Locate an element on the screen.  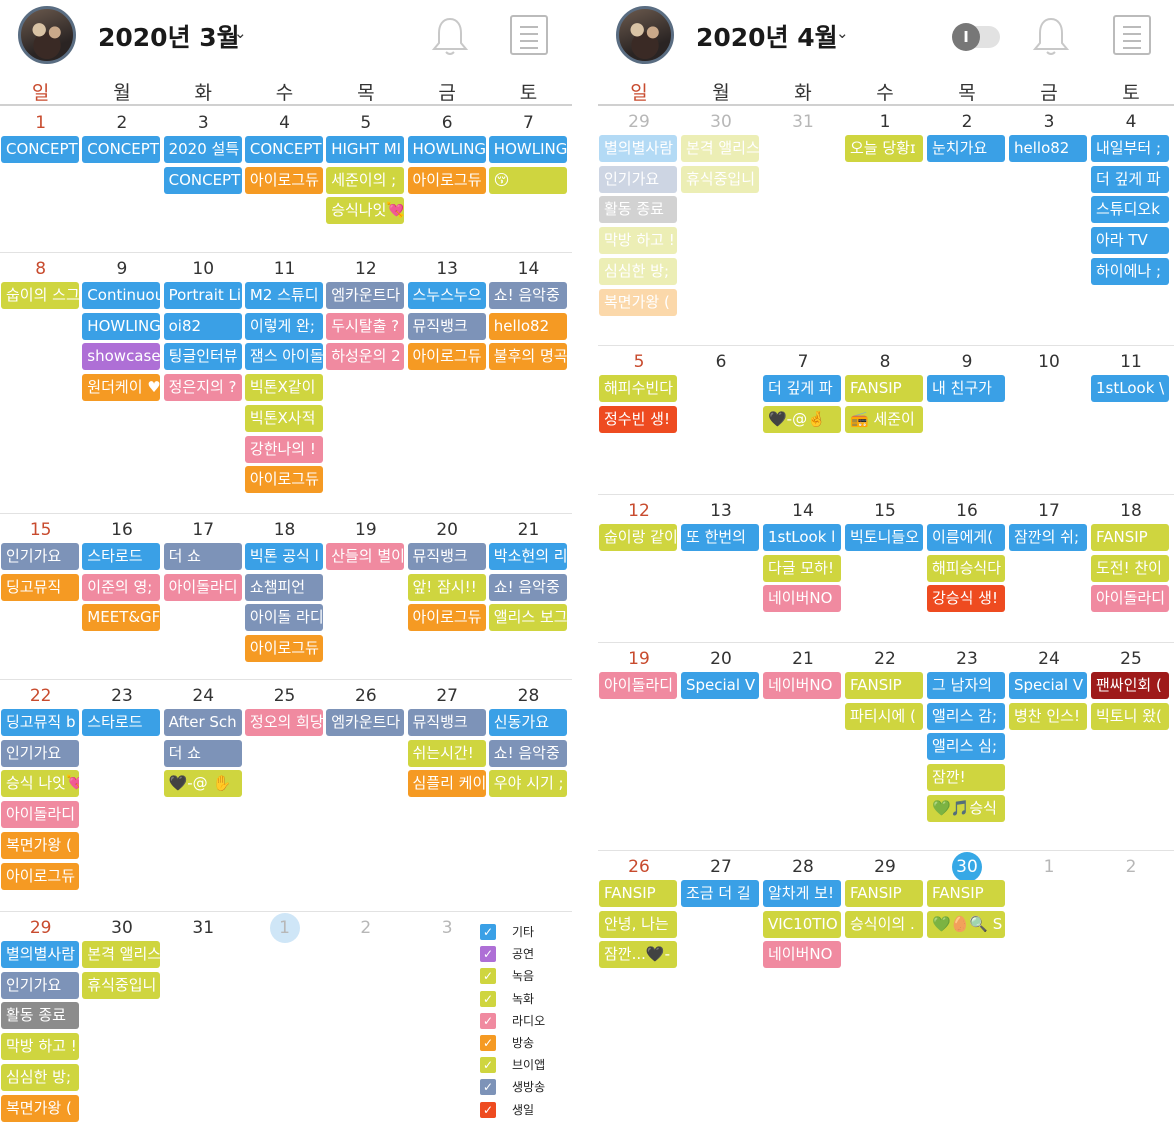
legend-item: ✓ 생방송 is located at coordinates (525, 1087).